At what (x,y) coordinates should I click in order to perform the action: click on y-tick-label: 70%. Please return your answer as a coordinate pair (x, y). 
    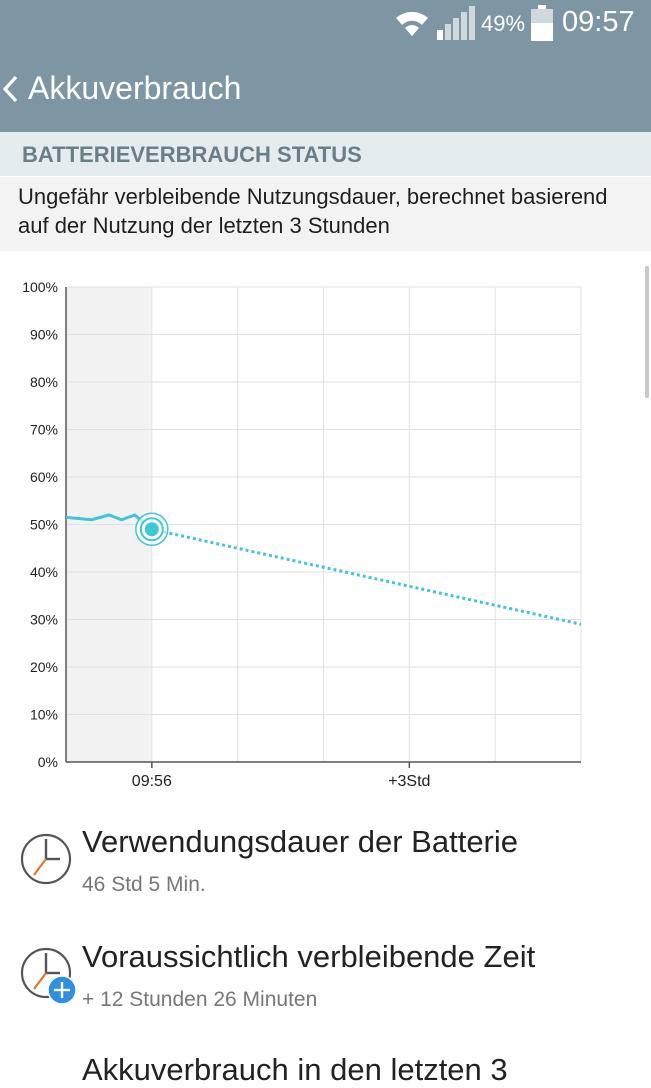
    Looking at the image, I should click on (44, 430).